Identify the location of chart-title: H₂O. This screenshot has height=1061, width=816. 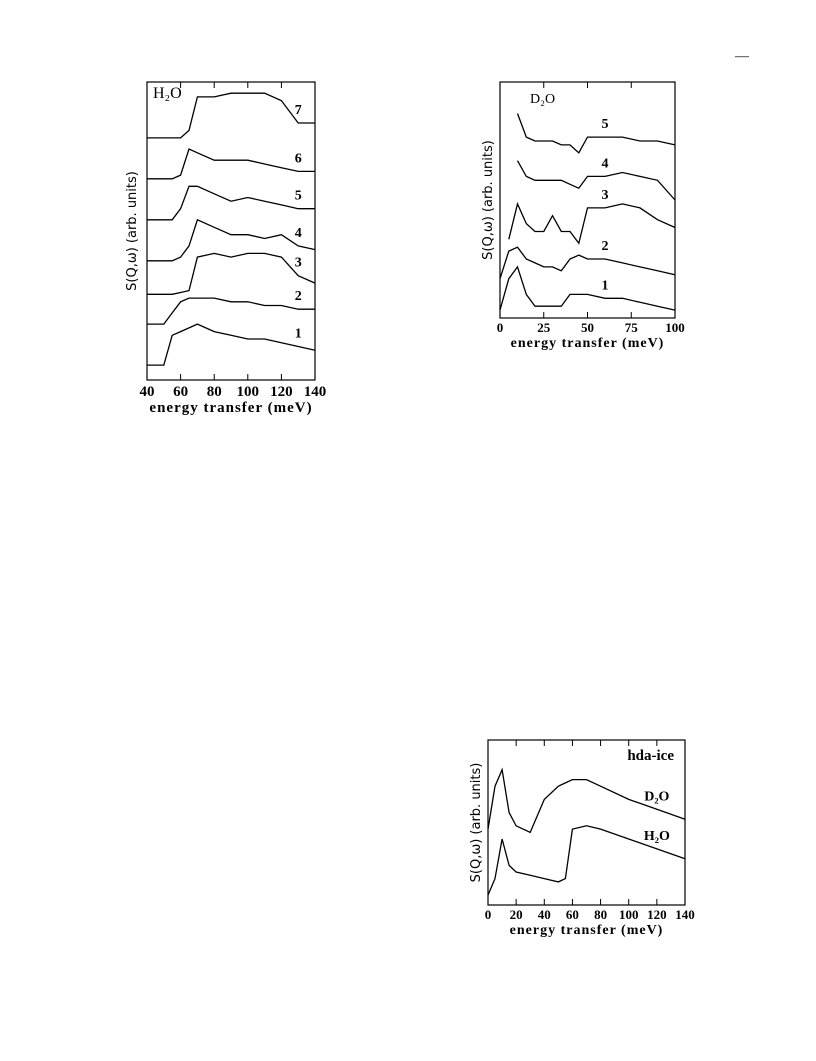
(167, 93).